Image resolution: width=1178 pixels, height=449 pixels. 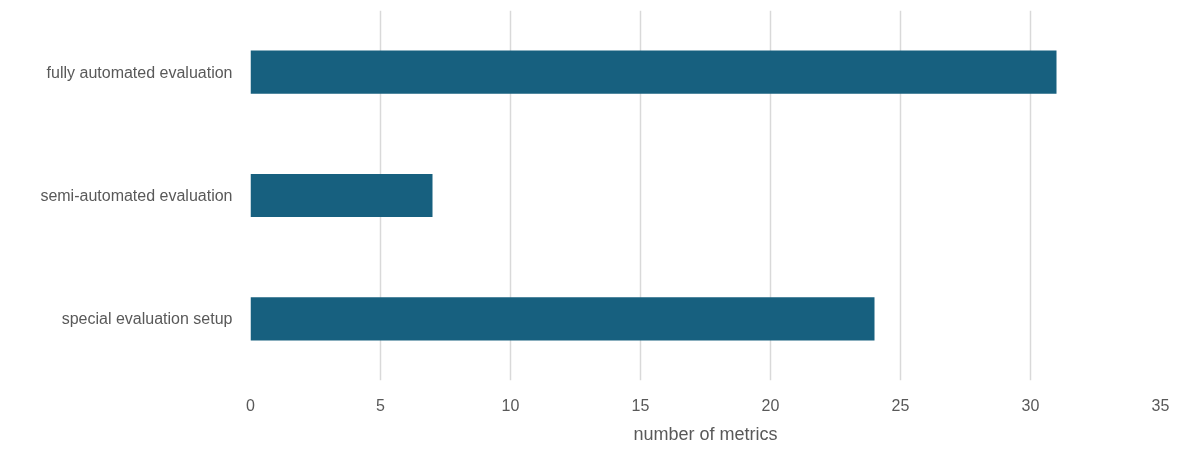 I want to click on y-tick-label: semi-automated evaluation, so click(x=136, y=195).